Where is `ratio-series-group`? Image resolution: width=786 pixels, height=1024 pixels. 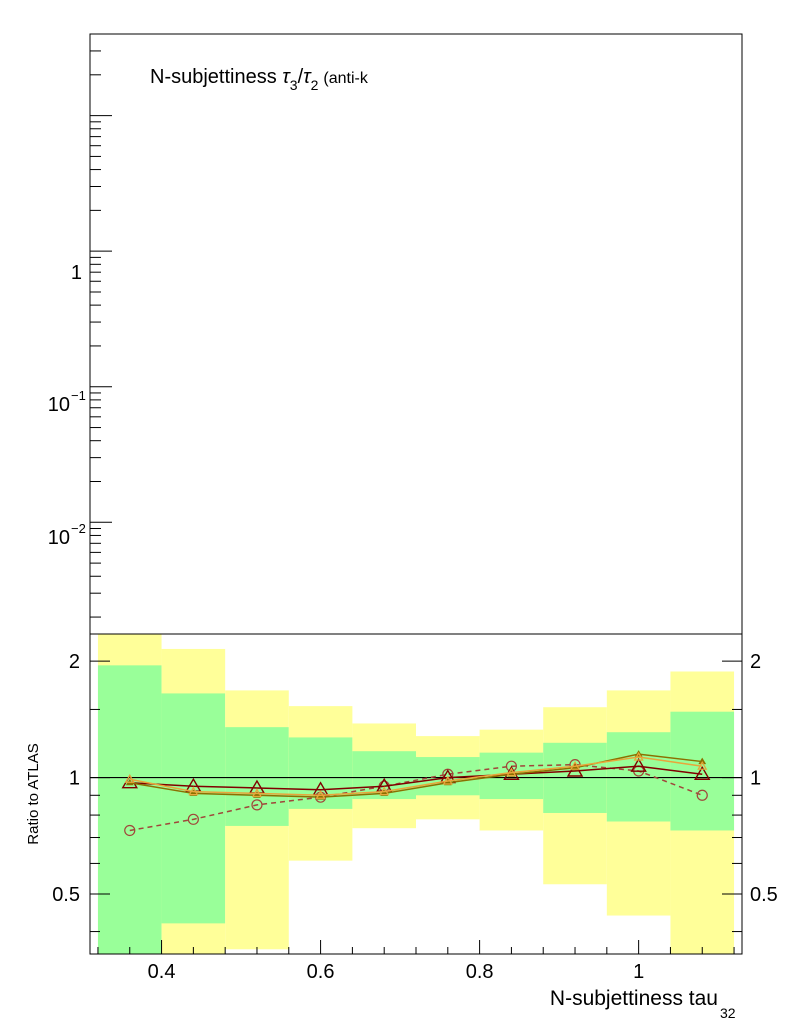
ratio-series-group is located at coordinates (416, 793).